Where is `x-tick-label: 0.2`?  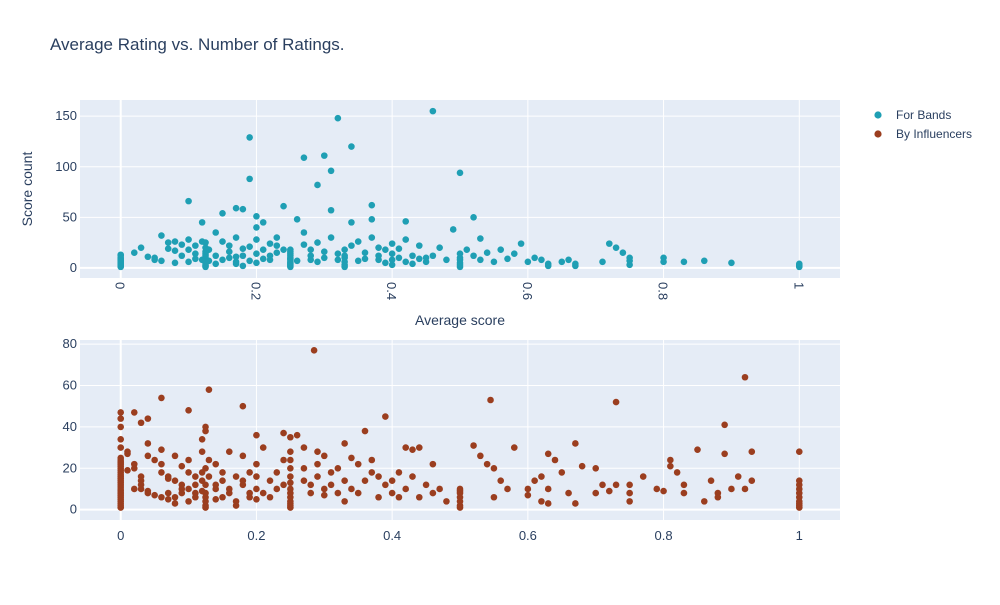 x-tick-label: 0.2 is located at coordinates (255, 291).